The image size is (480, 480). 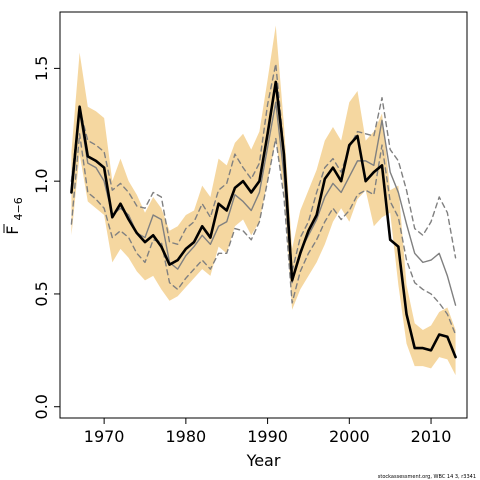 What do you see at coordinates (263, 460) in the screenshot?
I see `x-axis-title: Year` at bounding box center [263, 460].